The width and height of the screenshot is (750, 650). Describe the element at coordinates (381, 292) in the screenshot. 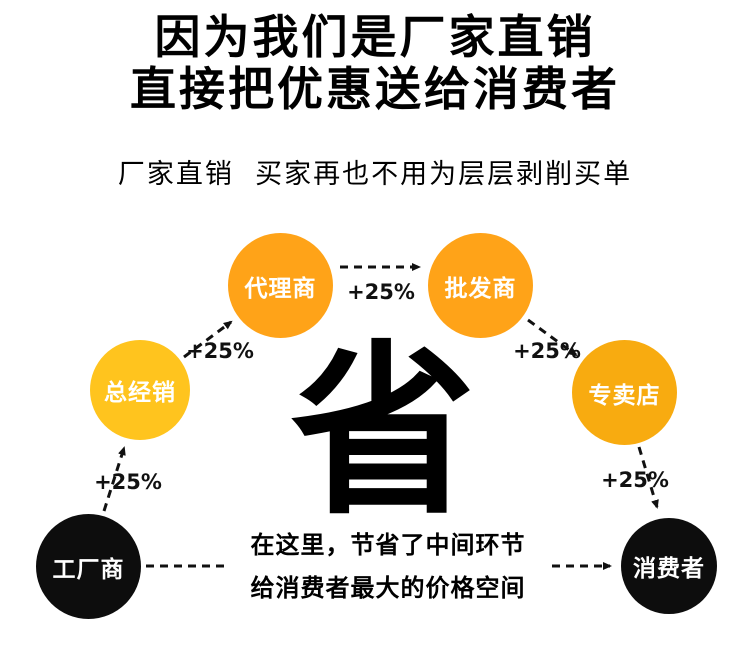

I see `markup-label-3: +25%` at that location.